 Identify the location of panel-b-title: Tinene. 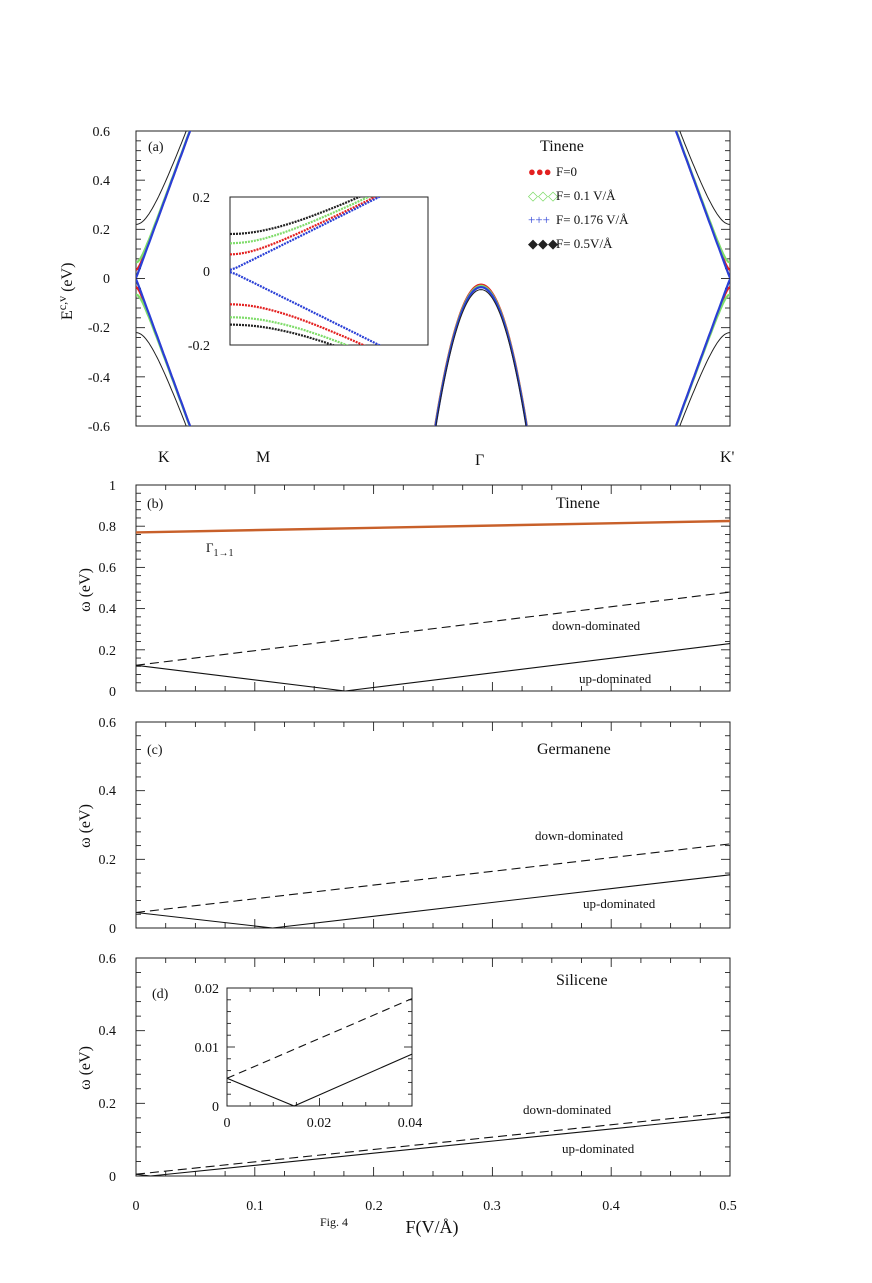
(578, 503).